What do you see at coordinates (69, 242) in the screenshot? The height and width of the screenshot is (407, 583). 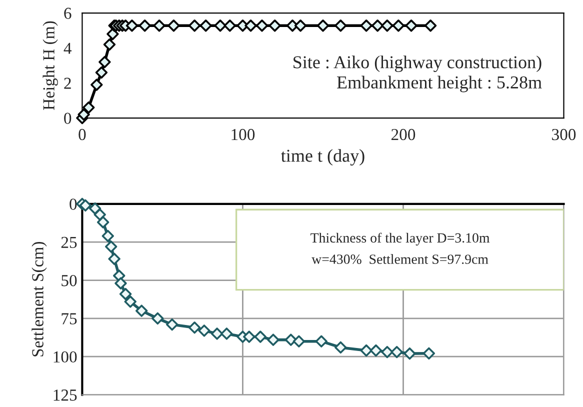 I see `y-tick-label: 25` at bounding box center [69, 242].